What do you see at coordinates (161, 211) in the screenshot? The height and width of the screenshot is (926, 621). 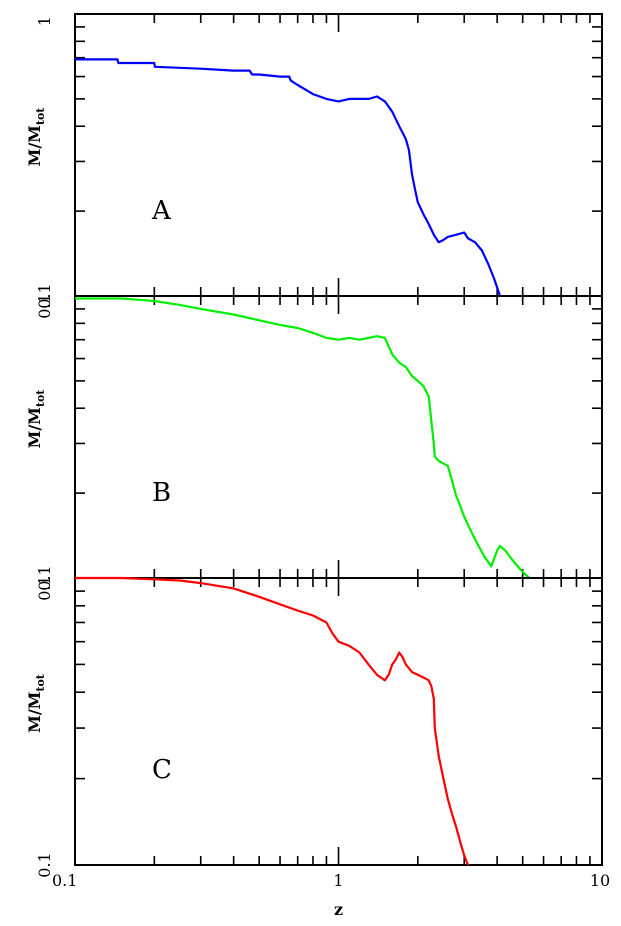 I see `panel-label-A: A` at bounding box center [161, 211].